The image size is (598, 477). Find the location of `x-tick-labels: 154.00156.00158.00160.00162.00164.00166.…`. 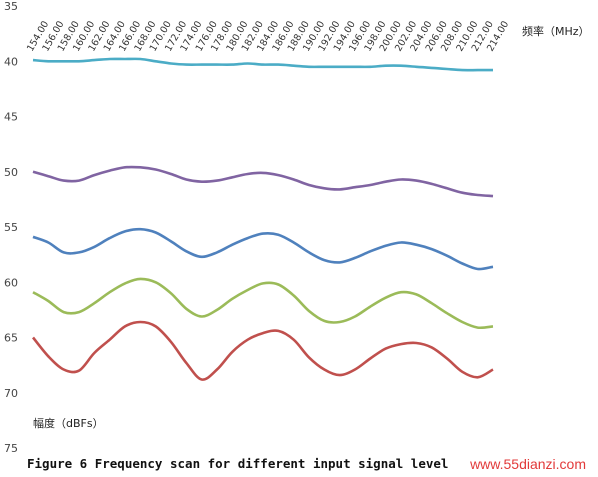

x-tick-labels: 154.00156.00158.00160.00162.00164.00166.… is located at coordinates (268, 36).